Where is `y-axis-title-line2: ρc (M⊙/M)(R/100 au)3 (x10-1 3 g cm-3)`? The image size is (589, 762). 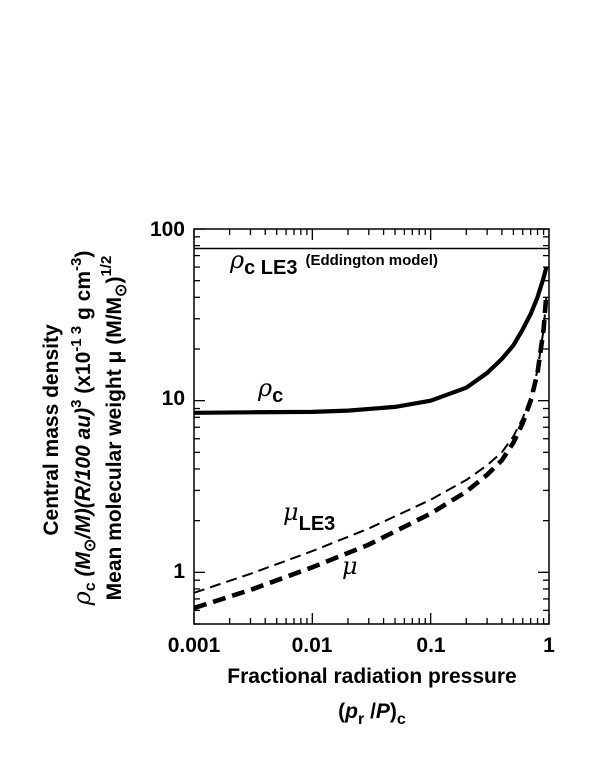
y-axis-title-line2: ρc (M⊙/M)(R/100 au)3 (x10-1 3 g cm-3) is located at coordinates (83, 429).